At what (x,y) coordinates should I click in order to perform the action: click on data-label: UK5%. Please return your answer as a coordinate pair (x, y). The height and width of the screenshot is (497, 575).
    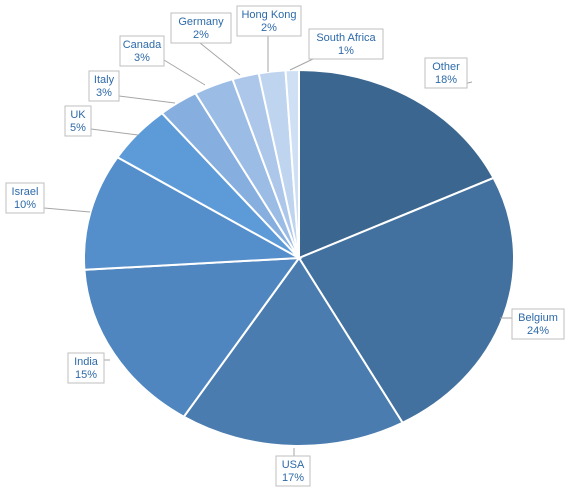
    Looking at the image, I should click on (78, 121).